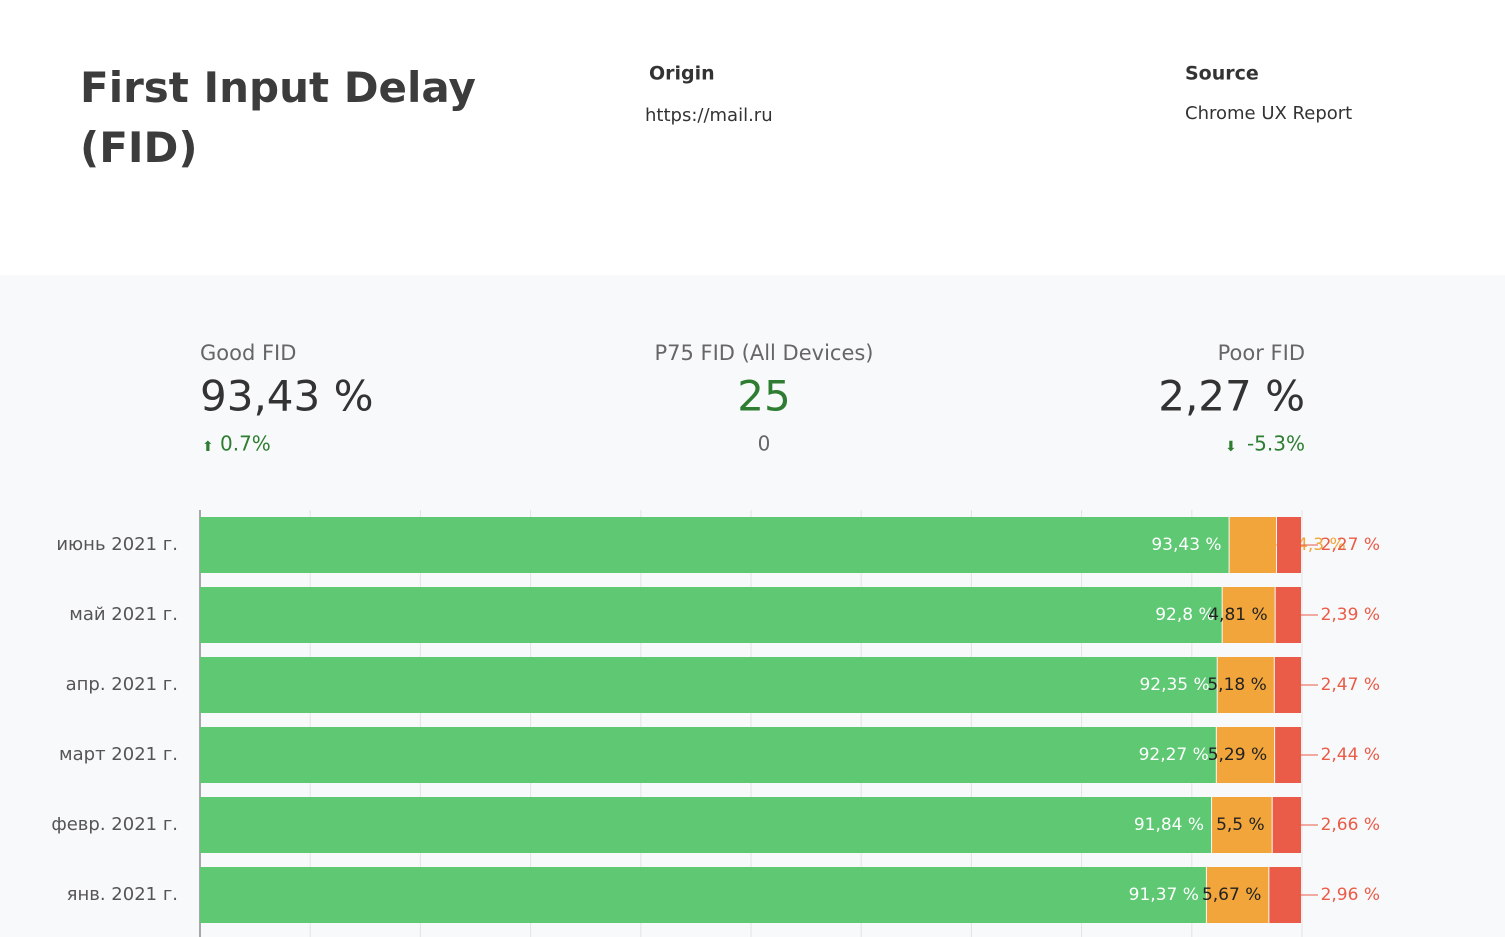  What do you see at coordinates (1261, 353) in the screenshot?
I see `scorecard-label: Poor FID` at bounding box center [1261, 353].